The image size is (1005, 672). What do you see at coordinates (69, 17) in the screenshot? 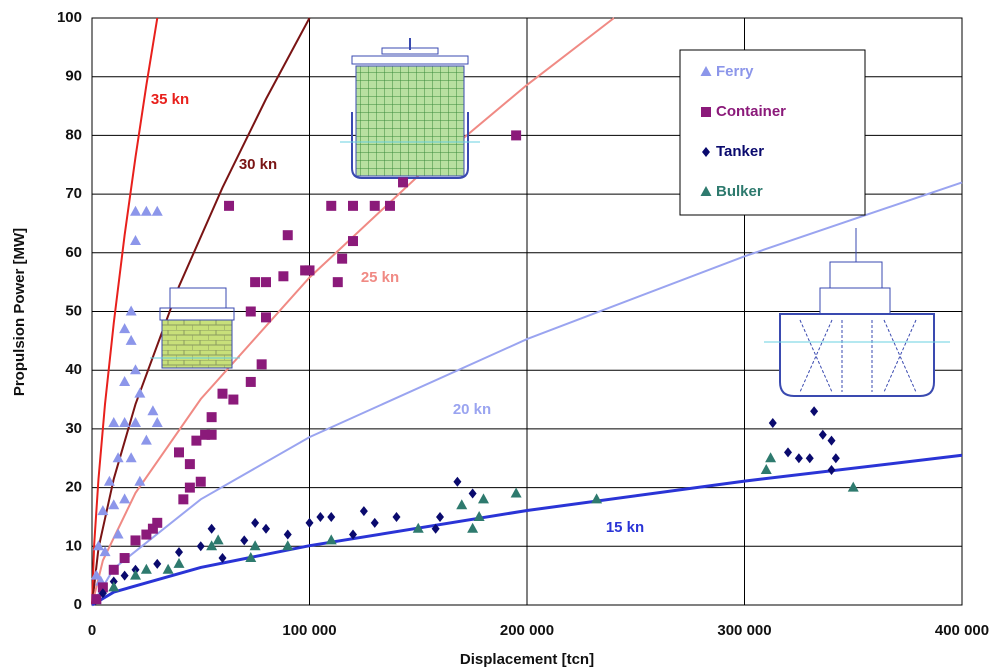
I see `y-tick-label: 100` at bounding box center [69, 17].